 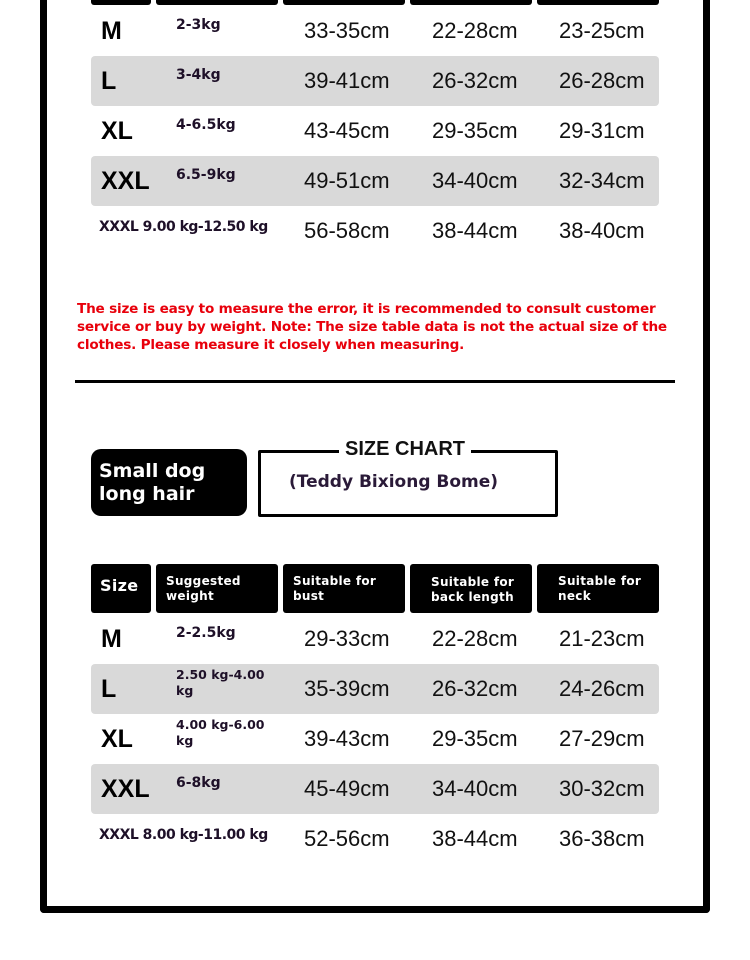 What do you see at coordinates (198, 783) in the screenshot?
I see `weight-cell: 6-8kg` at bounding box center [198, 783].